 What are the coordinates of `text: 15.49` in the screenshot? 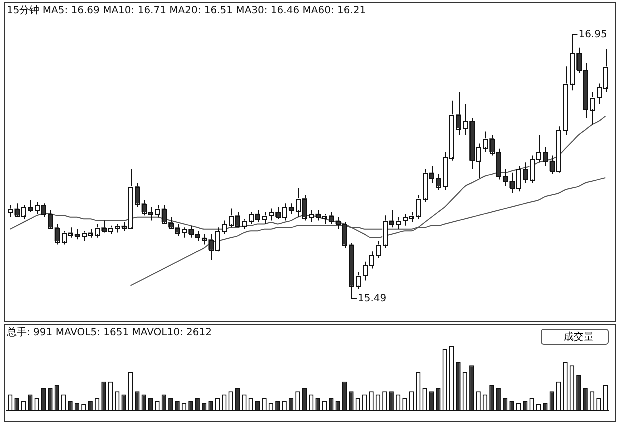 It's located at (372, 299).